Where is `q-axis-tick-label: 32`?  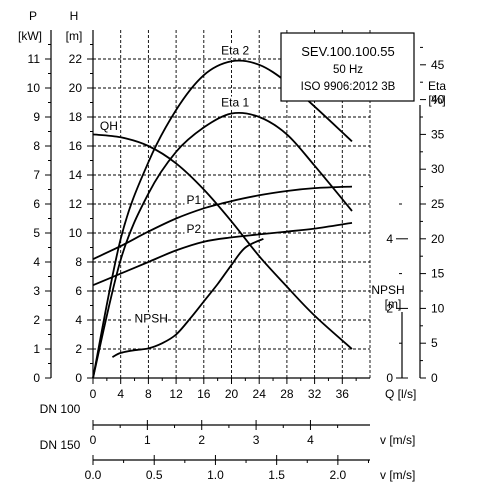 q-axis-tick-label: 32 is located at coordinates (315, 394).